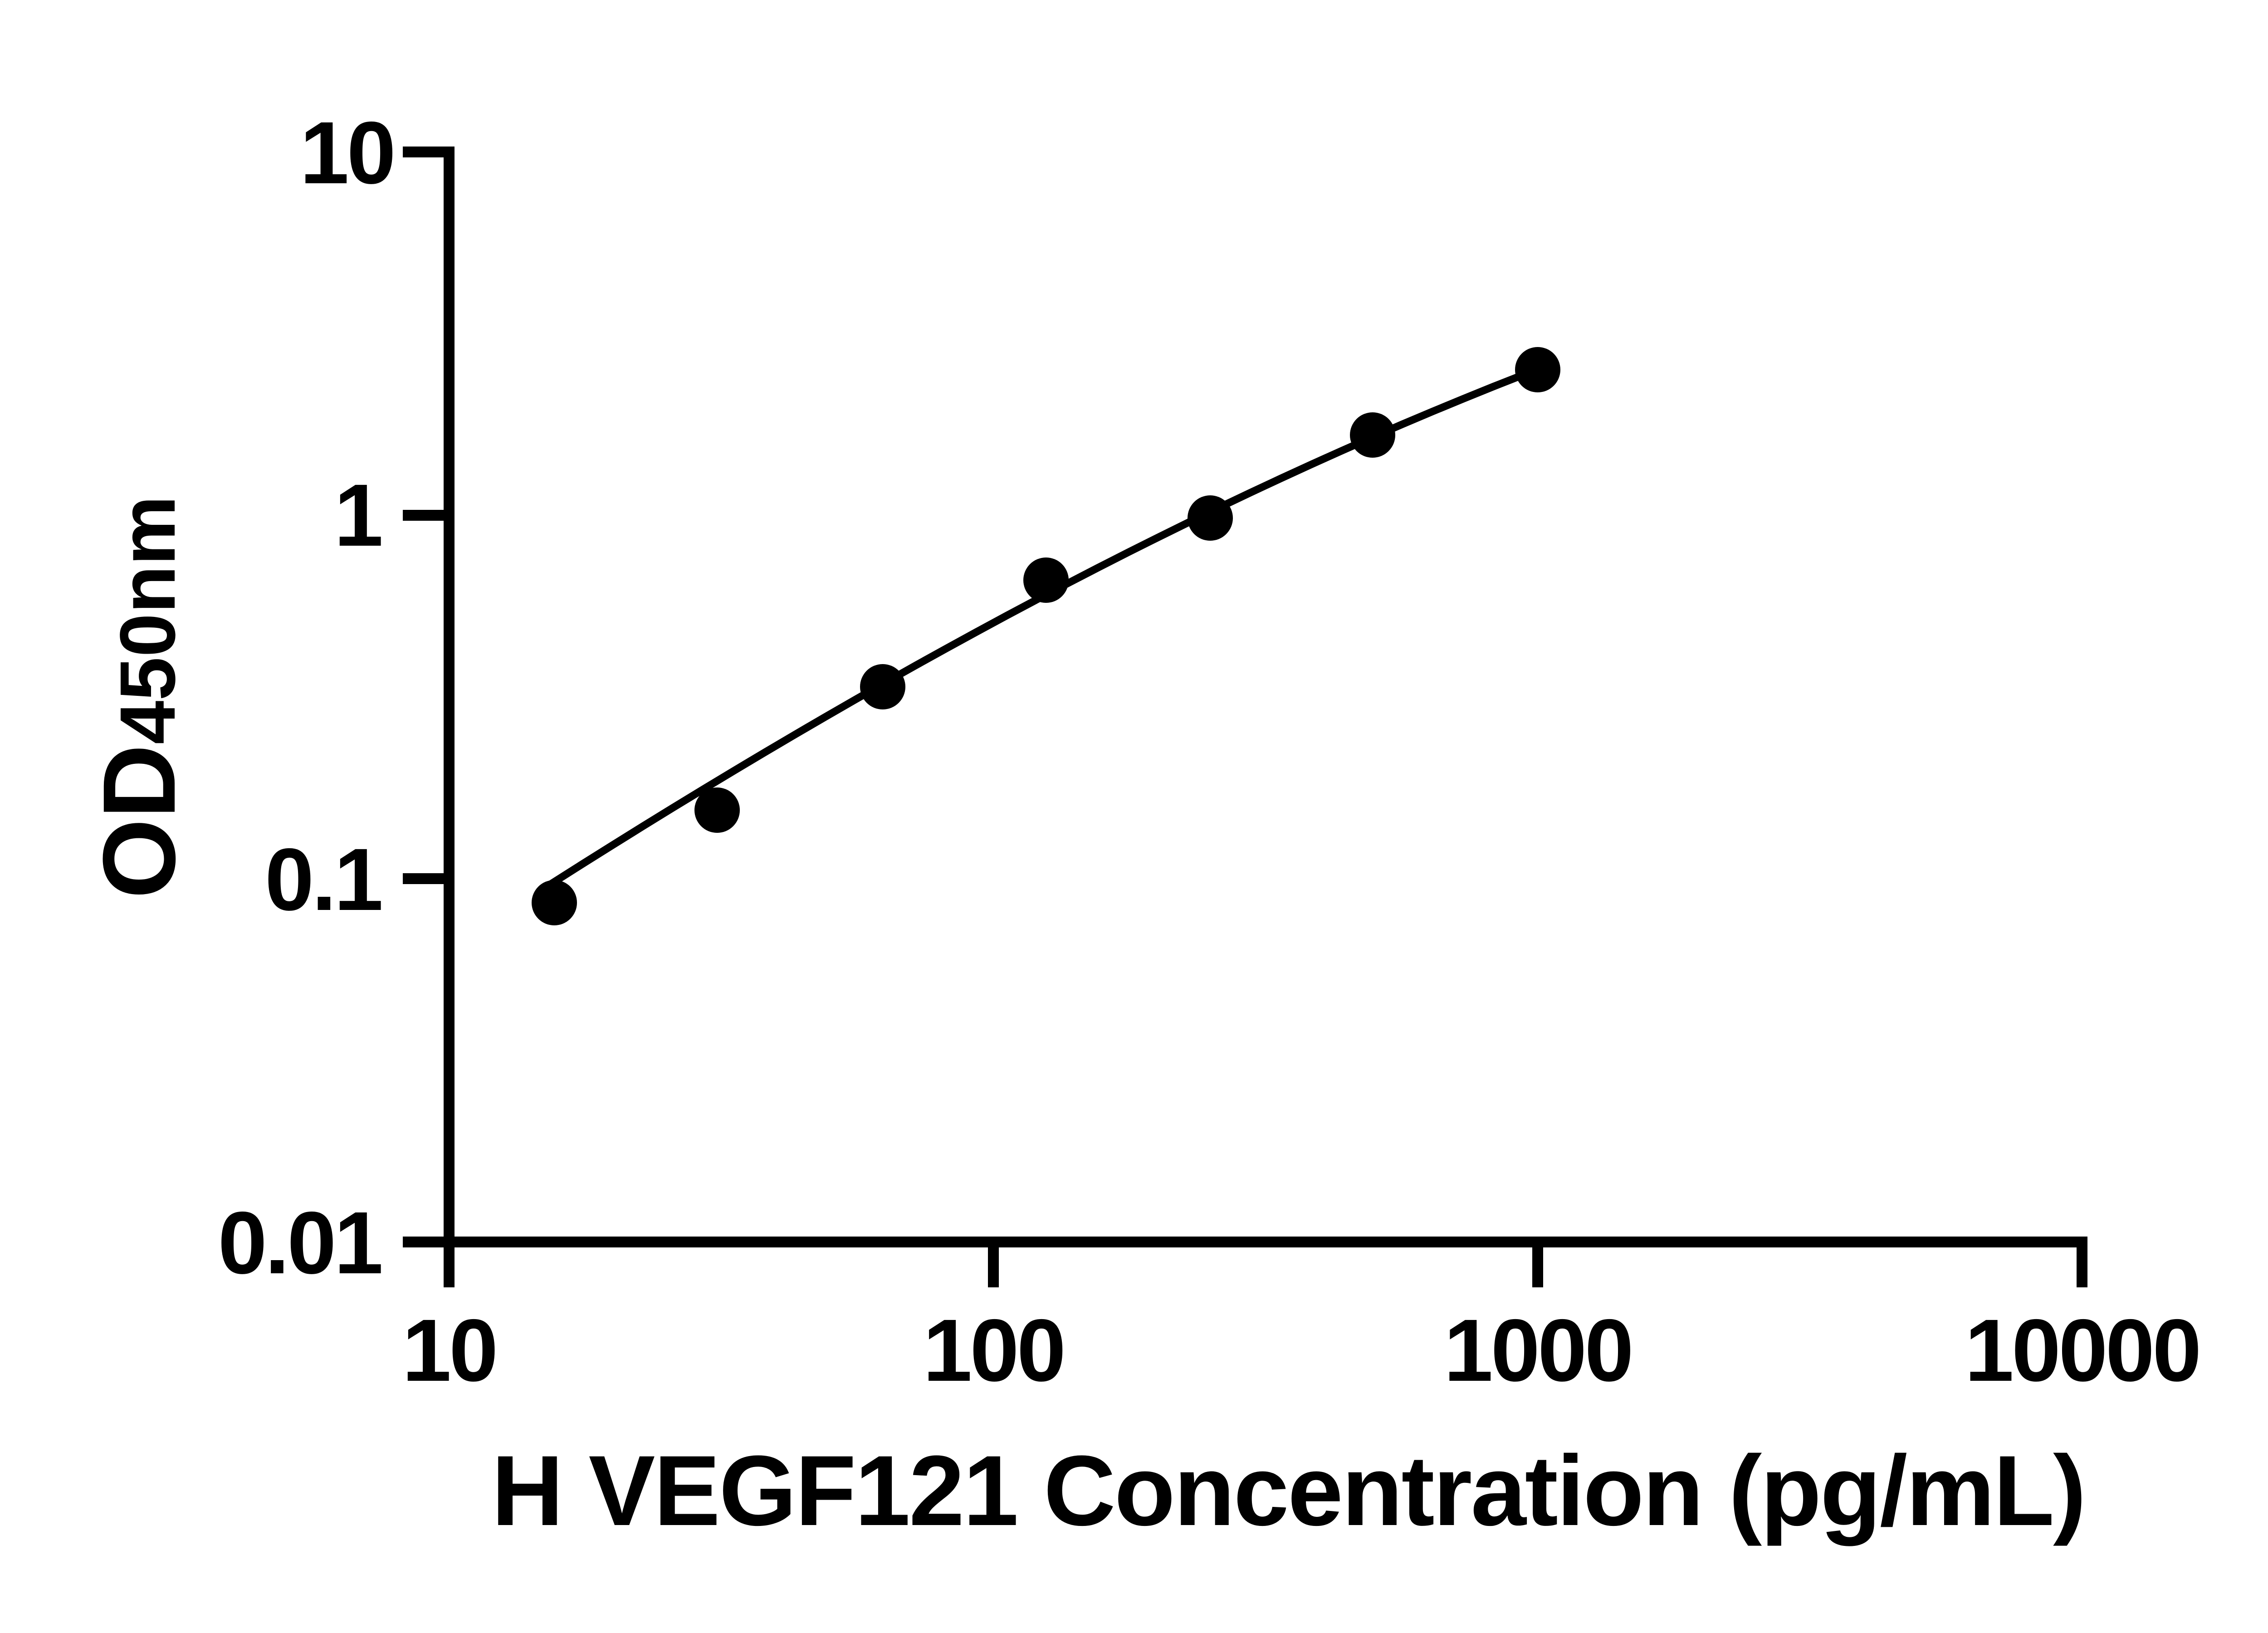 Image resolution: width=2268 pixels, height=1633 pixels. What do you see at coordinates (358, 515) in the screenshot?
I see `svg-text: 1` at bounding box center [358, 515].